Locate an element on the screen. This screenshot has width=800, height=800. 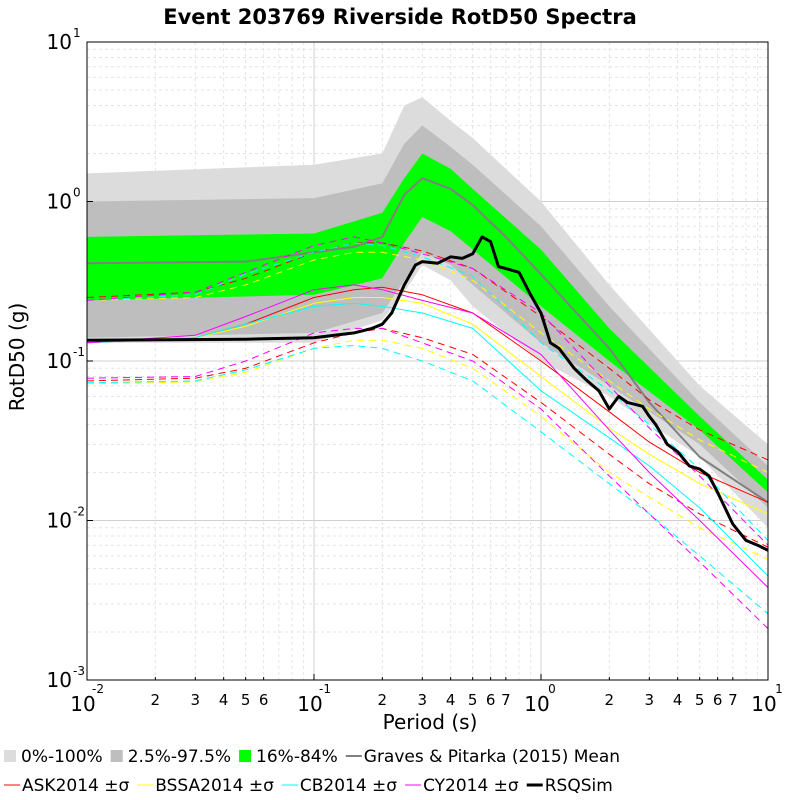
x-axis-label: Period (s) is located at coordinates (430, 722).